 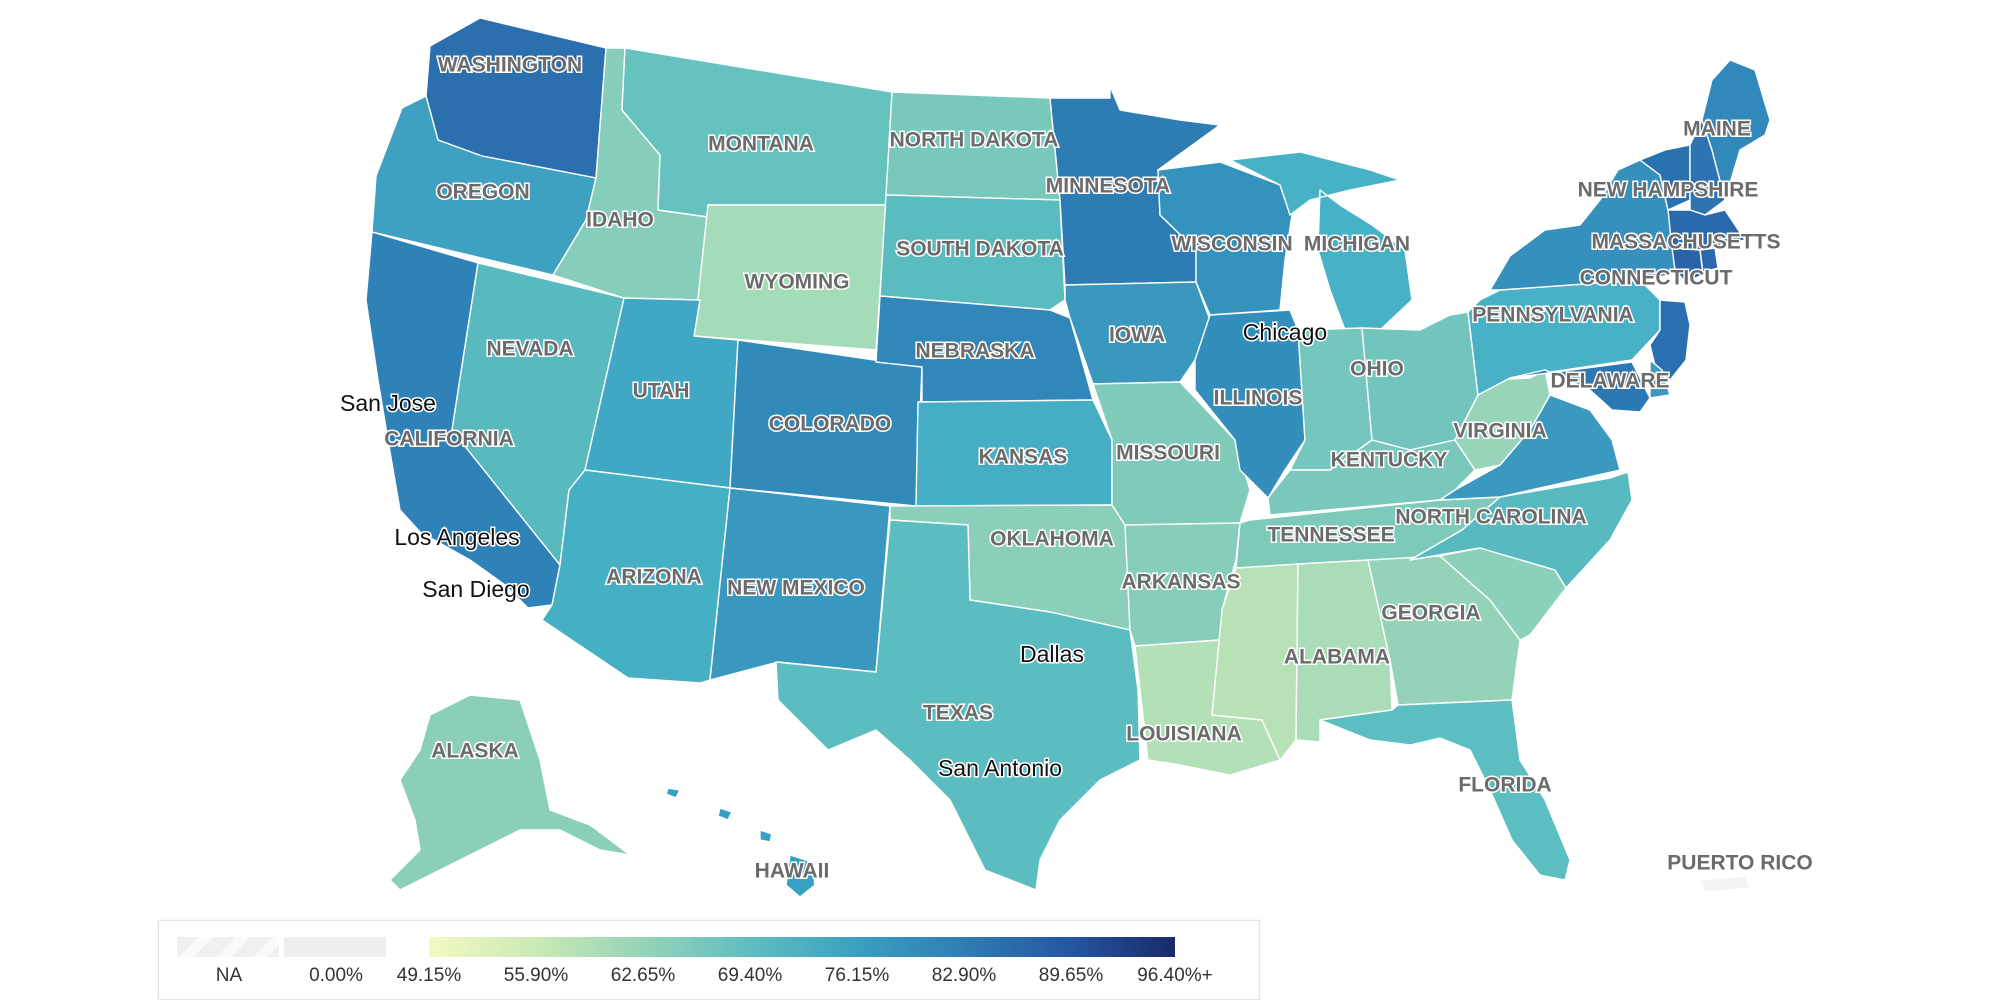 What do you see at coordinates (1330, 535) in the screenshot?
I see `state-label-tennessee: TENNESSEE` at bounding box center [1330, 535].